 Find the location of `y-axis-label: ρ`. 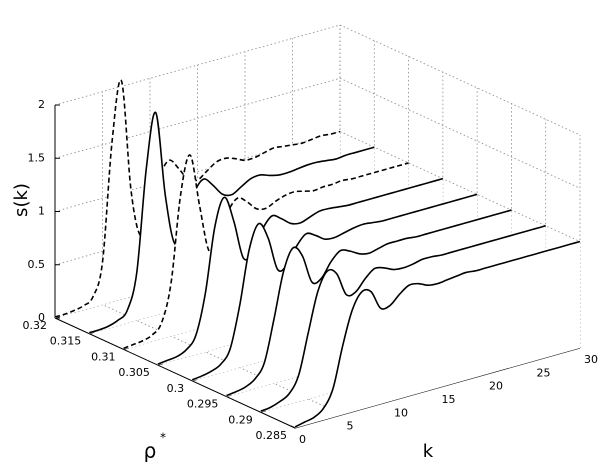

y-axis-label: ρ is located at coordinates (150, 451).